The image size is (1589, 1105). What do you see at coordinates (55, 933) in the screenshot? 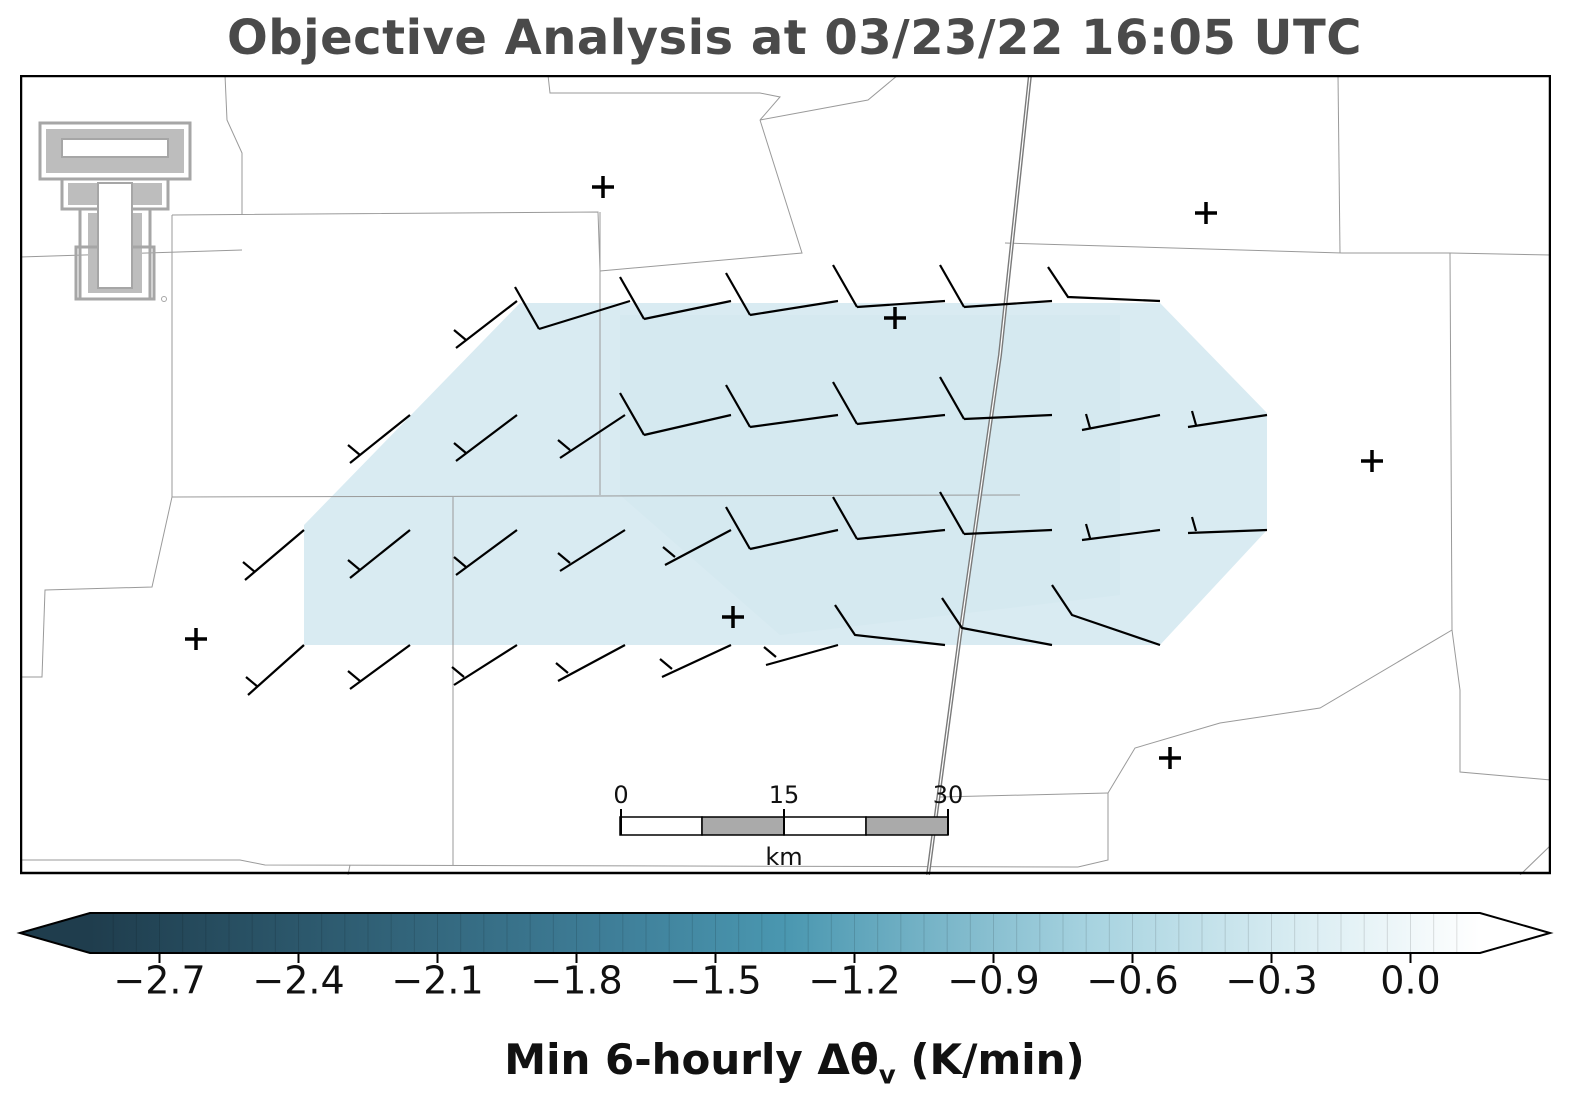
I see `colorbar-extend-low` at bounding box center [55, 933].